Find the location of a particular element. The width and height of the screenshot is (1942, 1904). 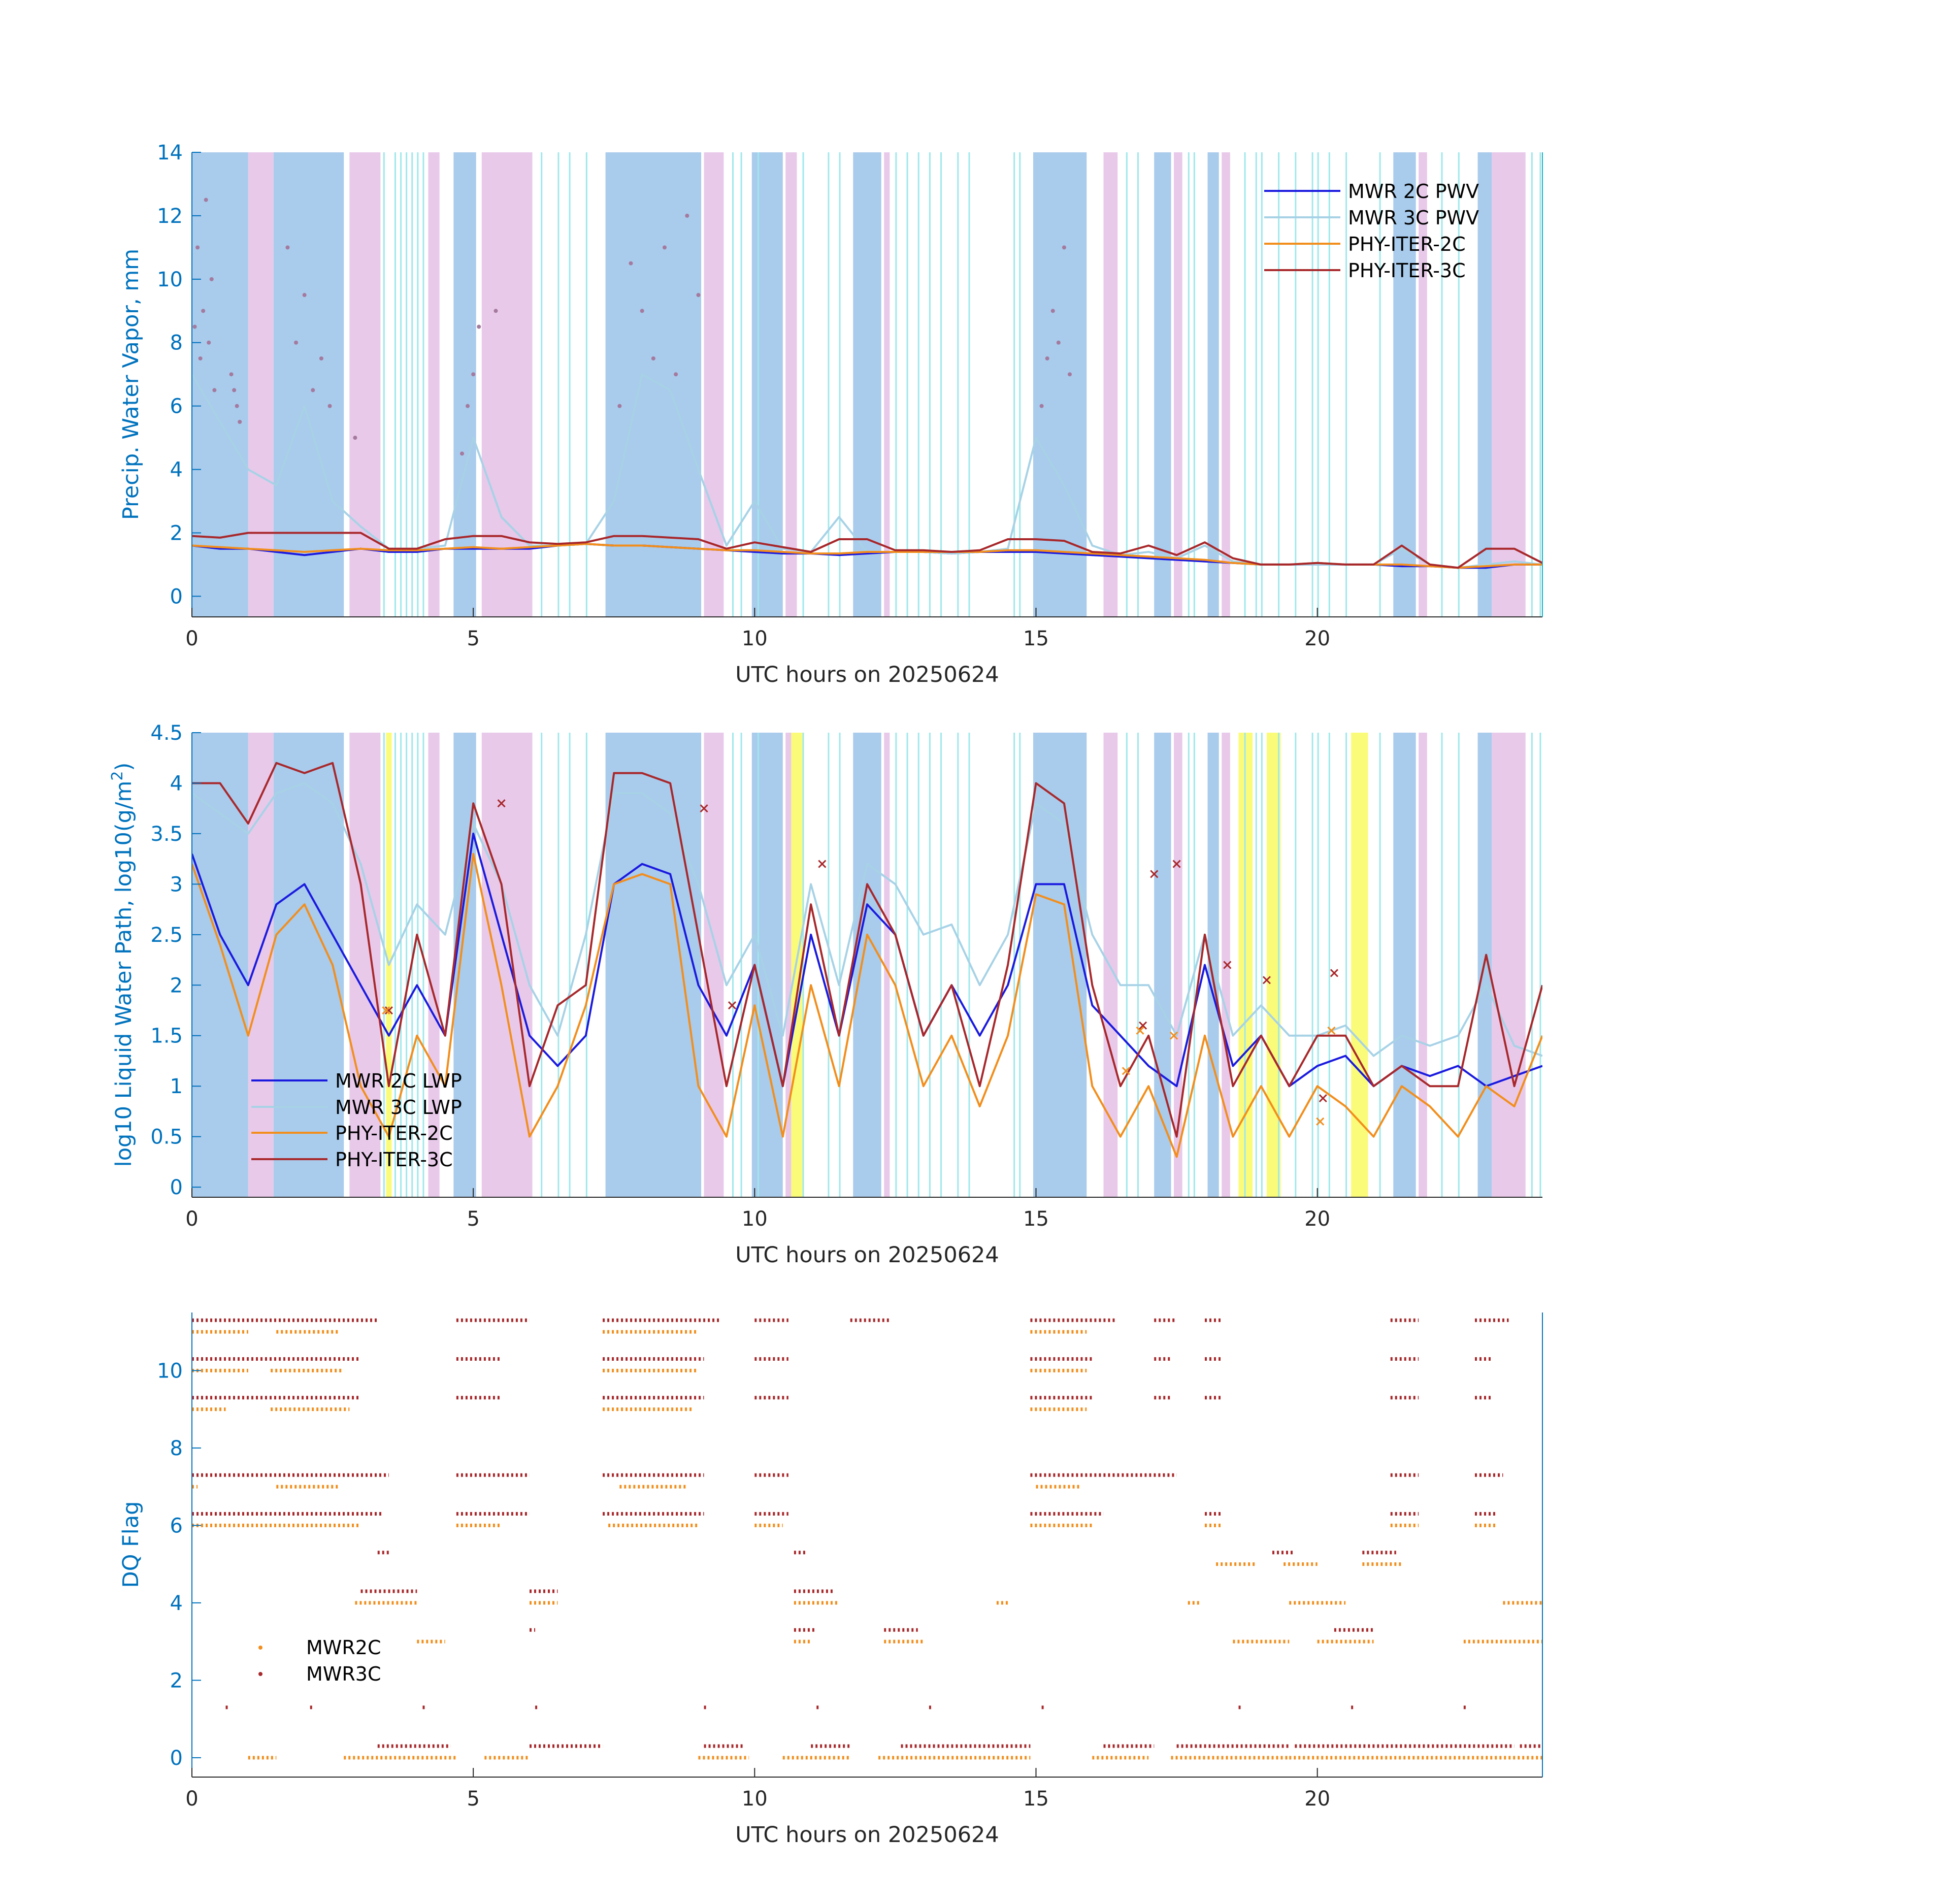

pwv-series is located at coordinates (867, 384).